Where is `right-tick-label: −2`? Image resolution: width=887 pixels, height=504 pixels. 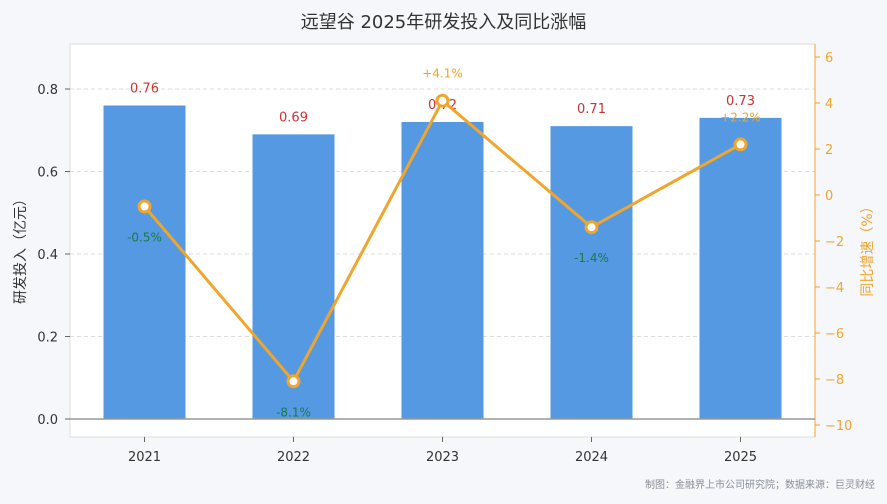
right-tick-label: −2 is located at coordinates (834, 242).